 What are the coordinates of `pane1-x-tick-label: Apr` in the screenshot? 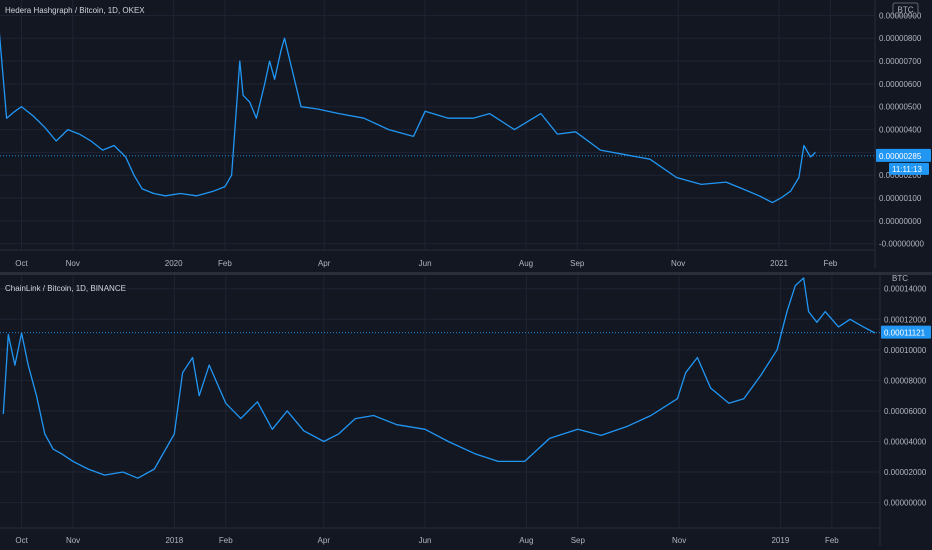 It's located at (324, 263).